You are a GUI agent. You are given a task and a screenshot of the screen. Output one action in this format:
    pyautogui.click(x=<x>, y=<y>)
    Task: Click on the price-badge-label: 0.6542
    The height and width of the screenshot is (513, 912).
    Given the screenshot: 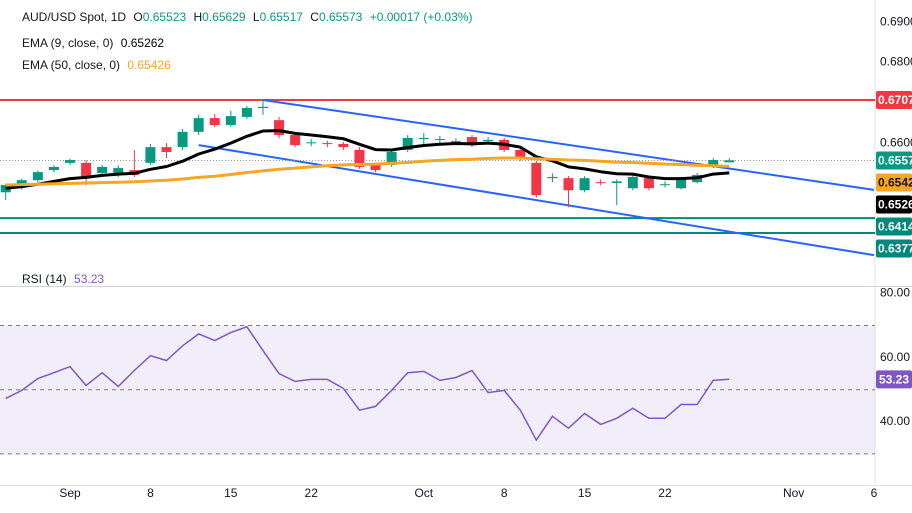 What is the action you would take?
    pyautogui.click(x=895, y=183)
    